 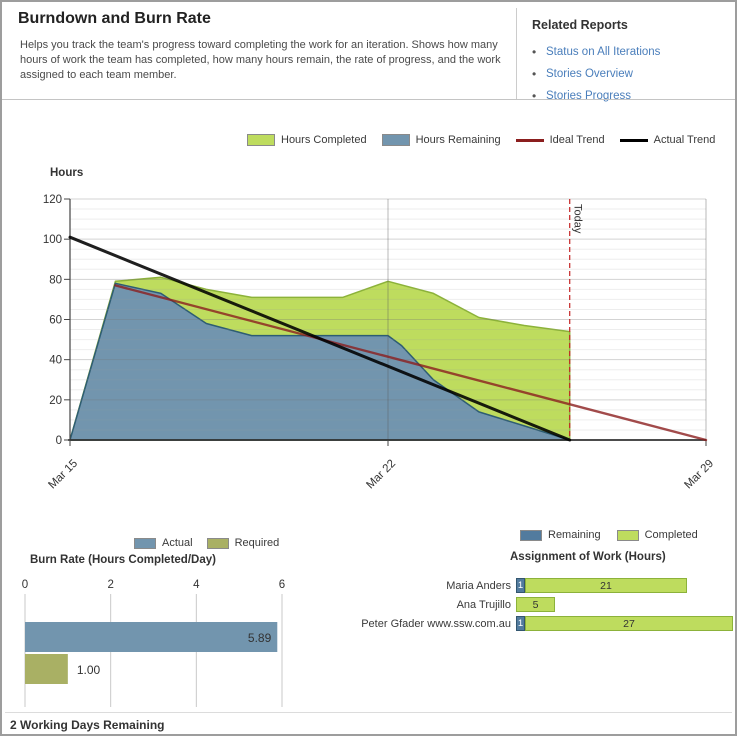 I want to click on assignment-bar: 1 21, so click(x=601, y=585).